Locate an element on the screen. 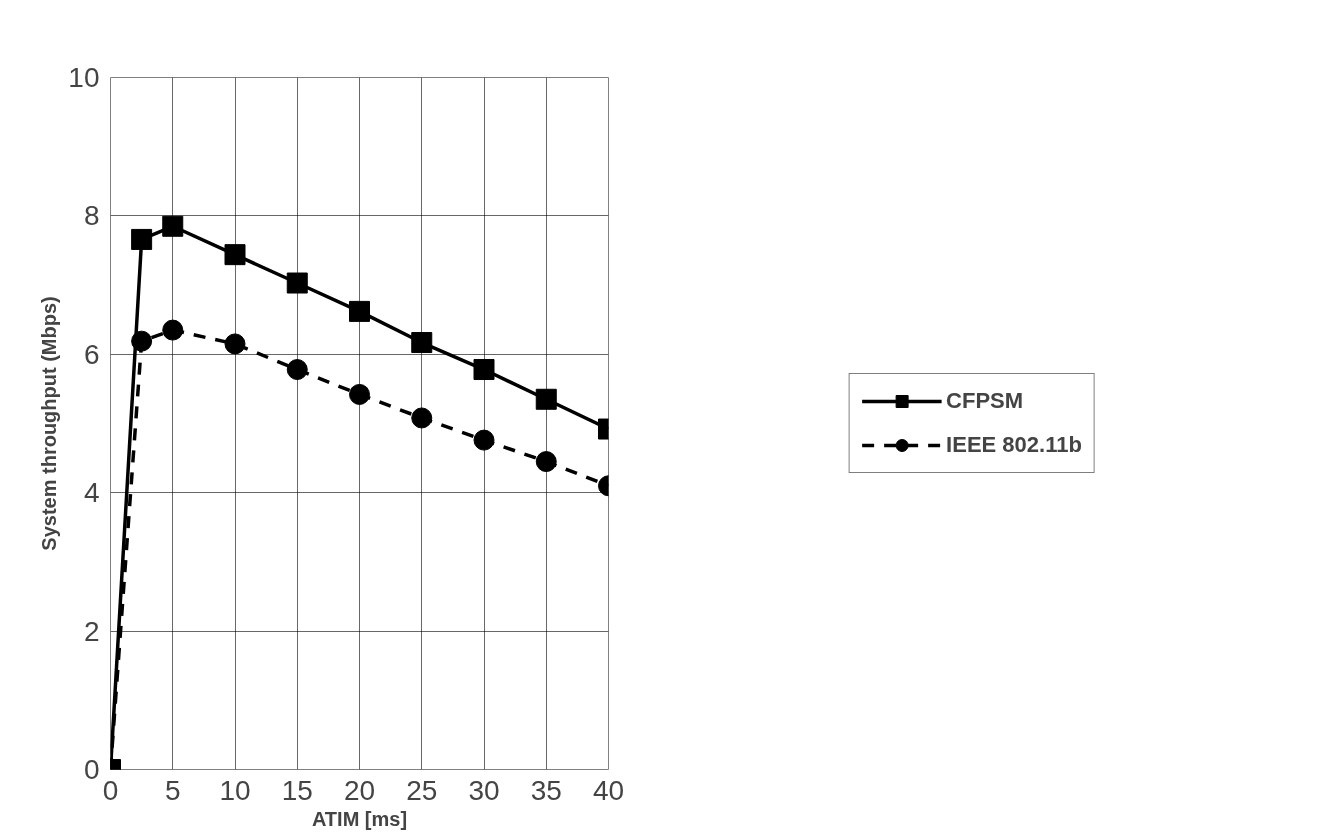 The image size is (1335, 832). x-tick-label: 10 is located at coordinates (235, 790).